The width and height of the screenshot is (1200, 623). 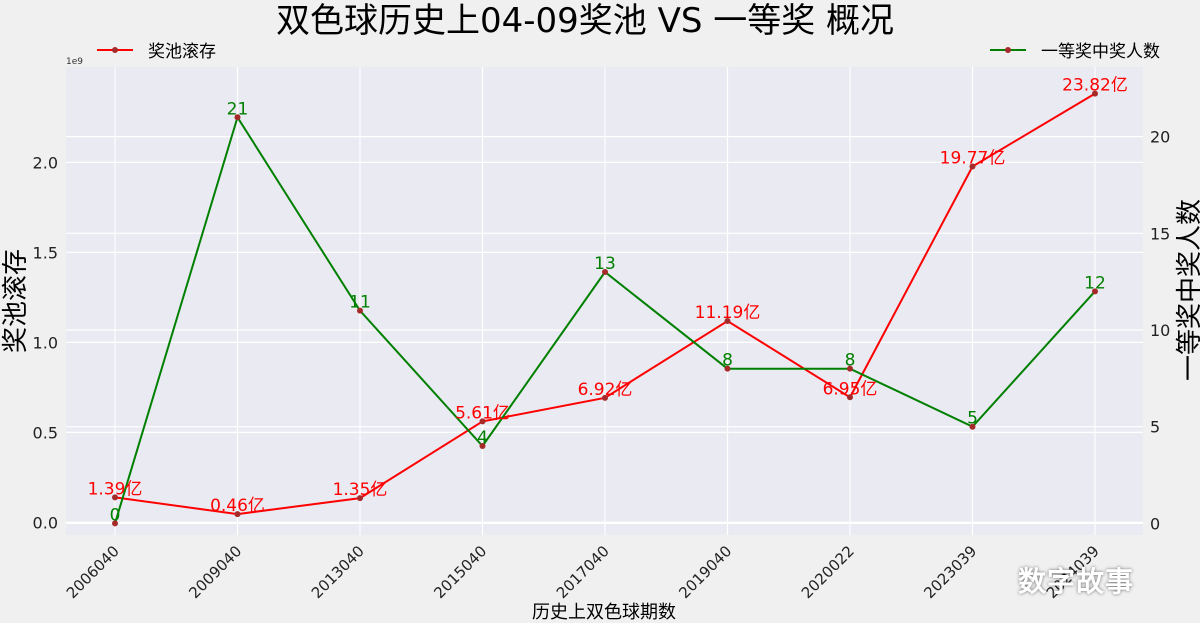 I want to click on data-label-jackpot: 6.92亿, so click(x=605, y=390).